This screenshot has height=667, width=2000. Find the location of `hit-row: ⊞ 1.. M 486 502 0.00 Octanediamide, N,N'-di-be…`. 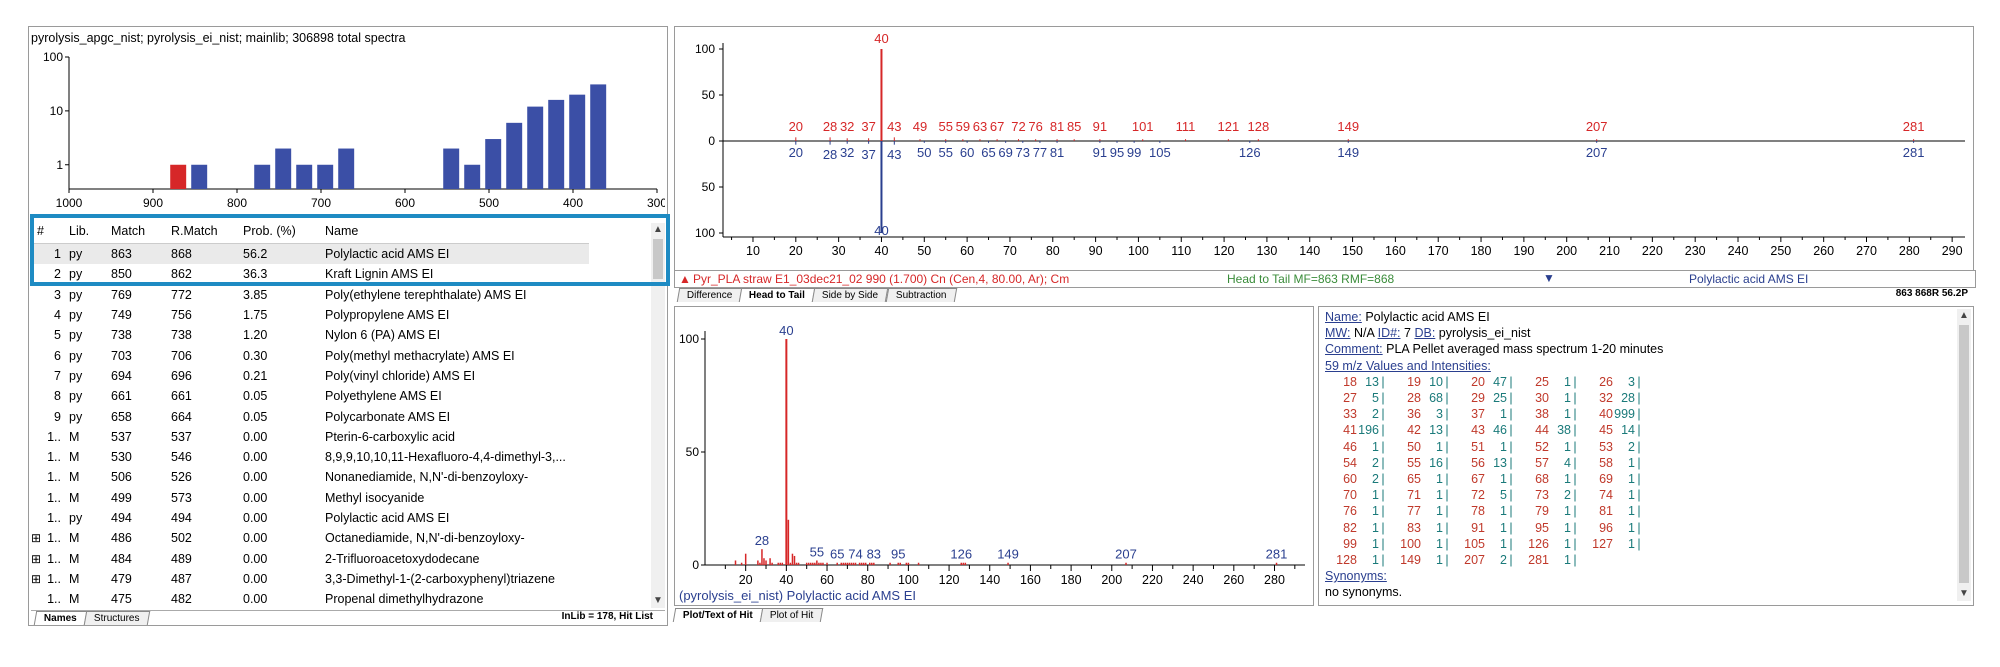

hit-row: ⊞ 1.. M 486 502 0.00 Octanediamide, N,N'-di-be… is located at coordinates (310, 538).